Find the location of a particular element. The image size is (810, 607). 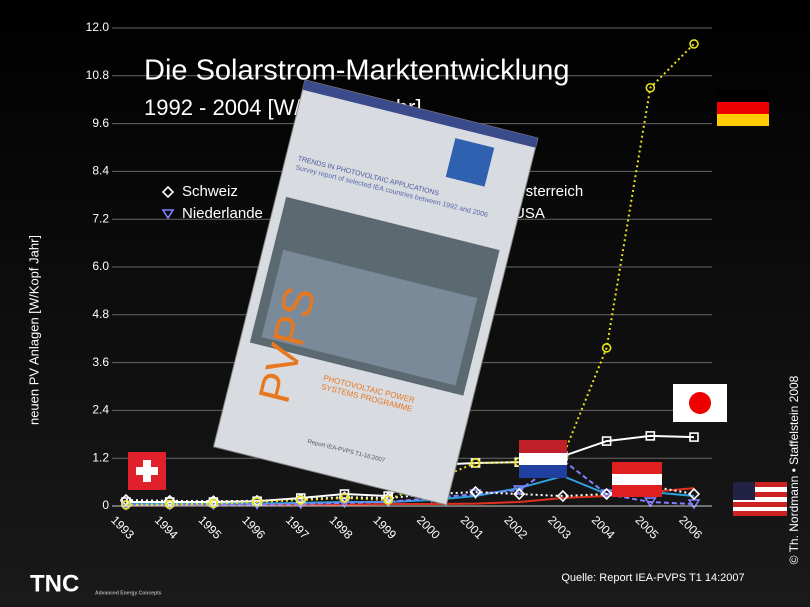

legend-label: Schweiz is located at coordinates (210, 191).